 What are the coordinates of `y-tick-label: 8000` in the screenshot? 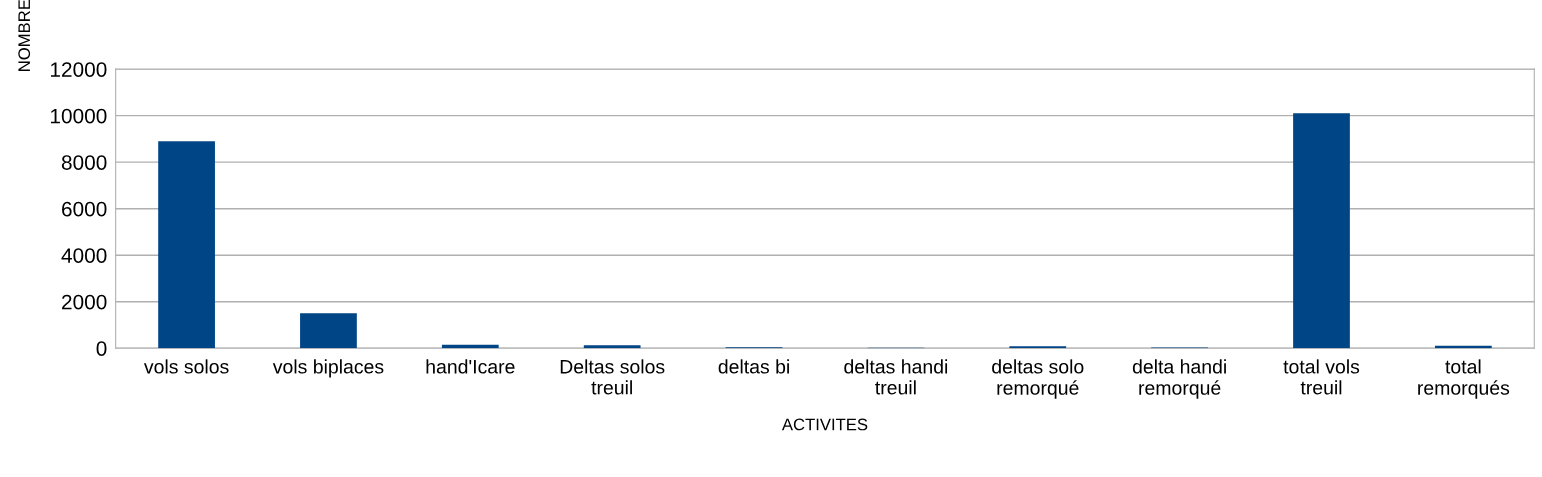 It's located at (84, 162).